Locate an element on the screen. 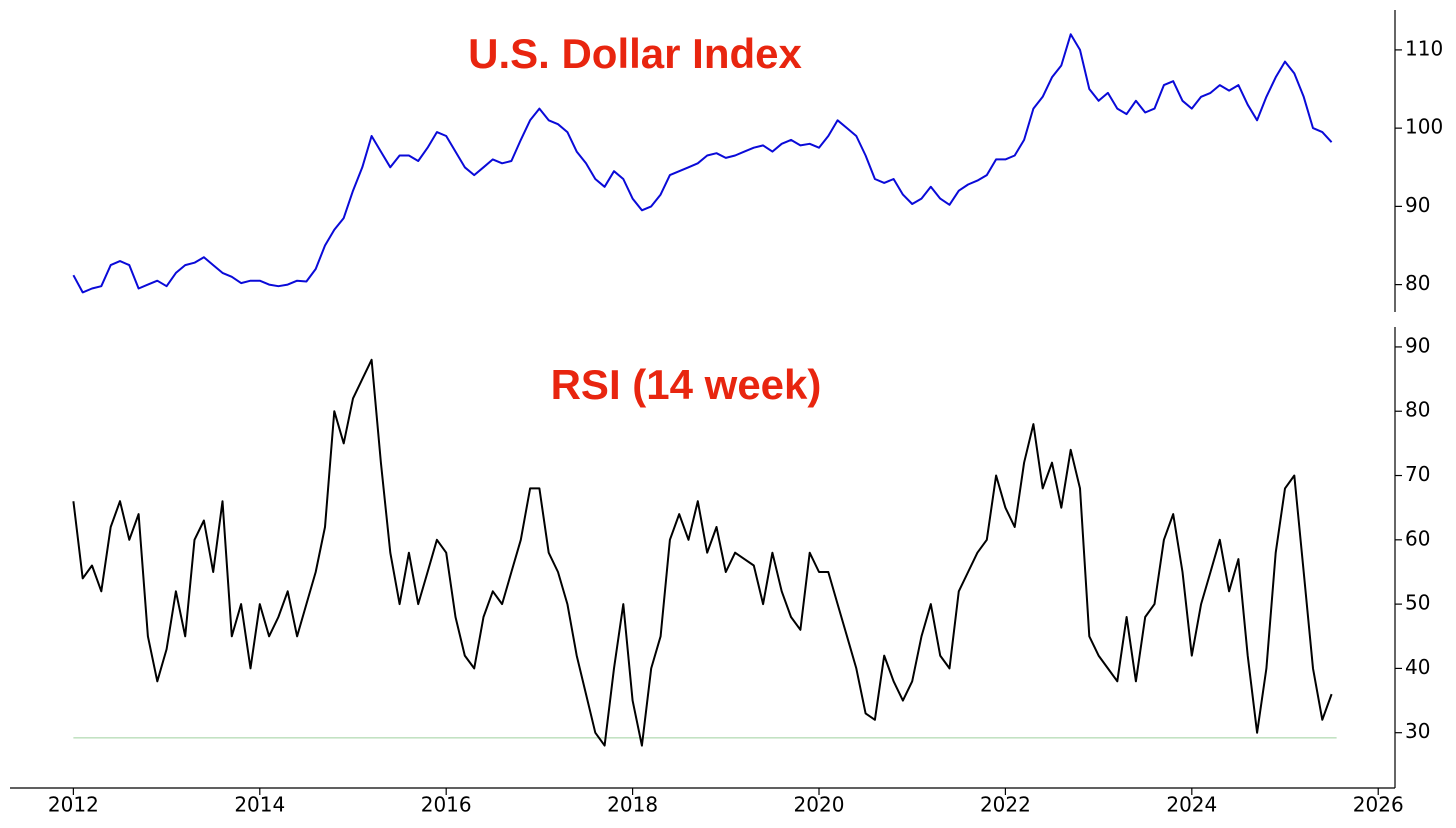 The width and height of the screenshot is (1456, 828). x-tick-label: 2022 is located at coordinates (1005, 805).